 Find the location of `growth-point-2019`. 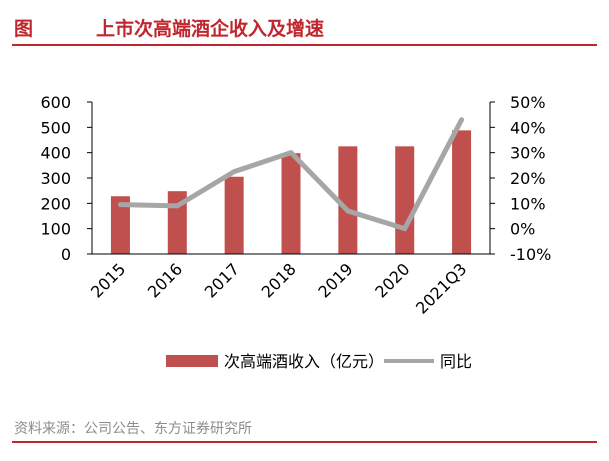

growth-point-2019 is located at coordinates (347, 210).